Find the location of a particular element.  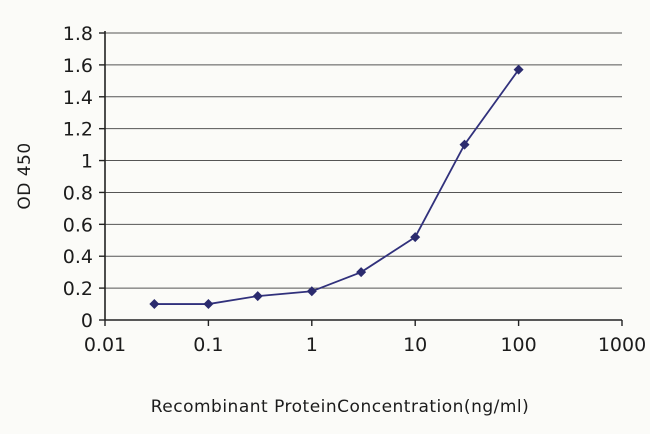

x-tick-label: 100 is located at coordinates (518, 345).